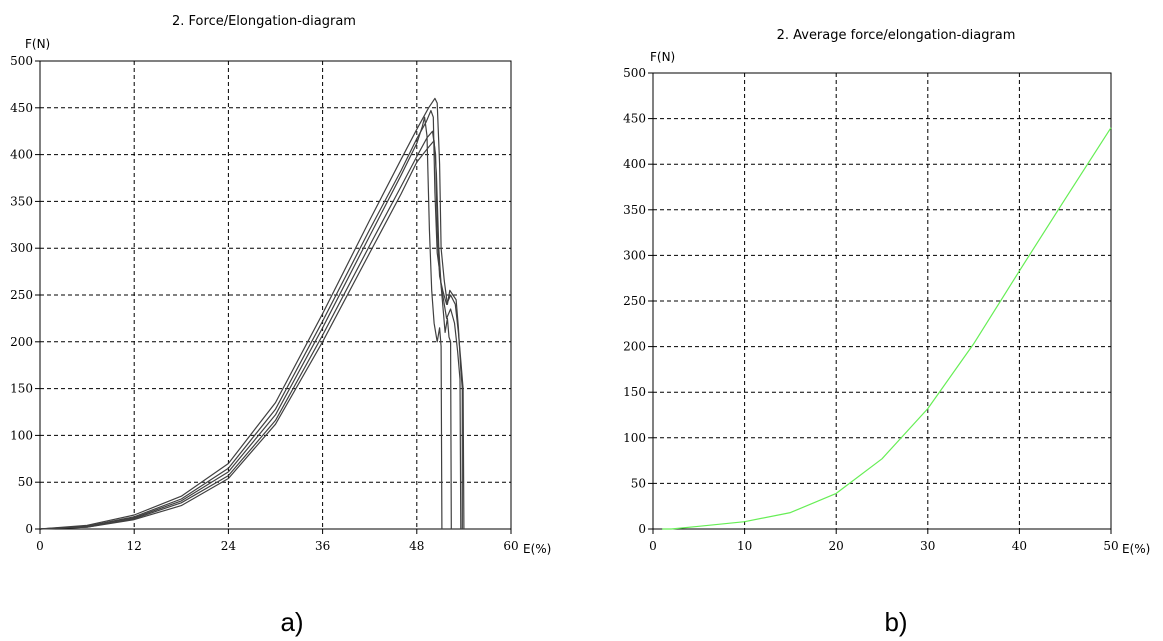  What do you see at coordinates (21, 155) in the screenshot?
I see `chart-a-ytick-label: 400` at bounding box center [21, 155].